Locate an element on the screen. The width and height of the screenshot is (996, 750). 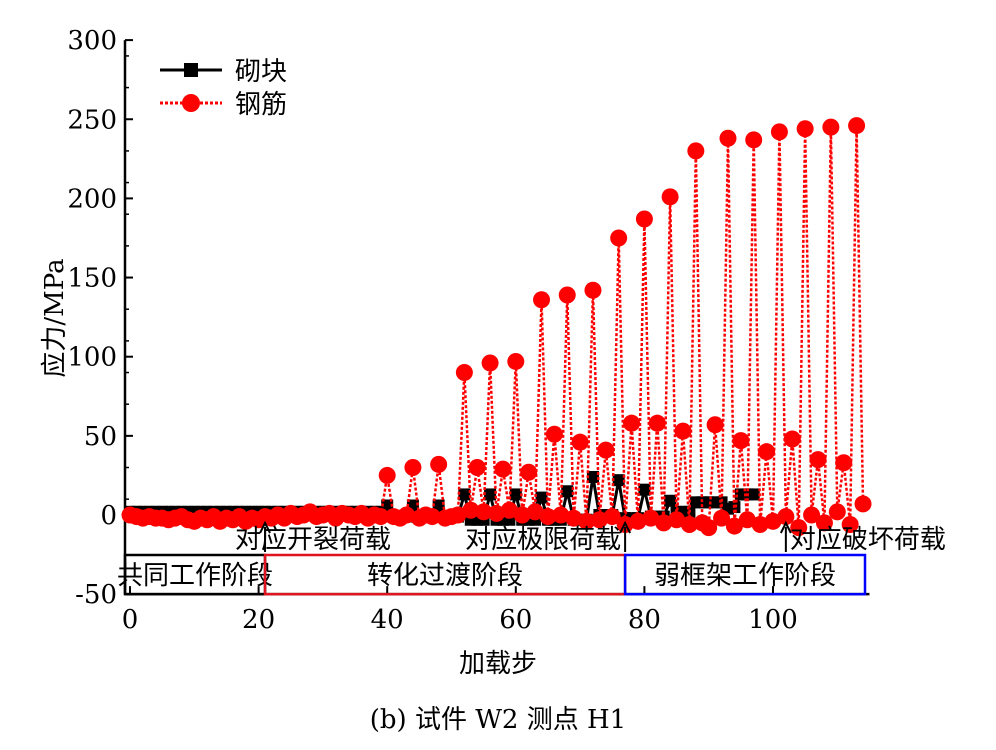
legend-label-rebar: 钢筋 is located at coordinates (261, 105).